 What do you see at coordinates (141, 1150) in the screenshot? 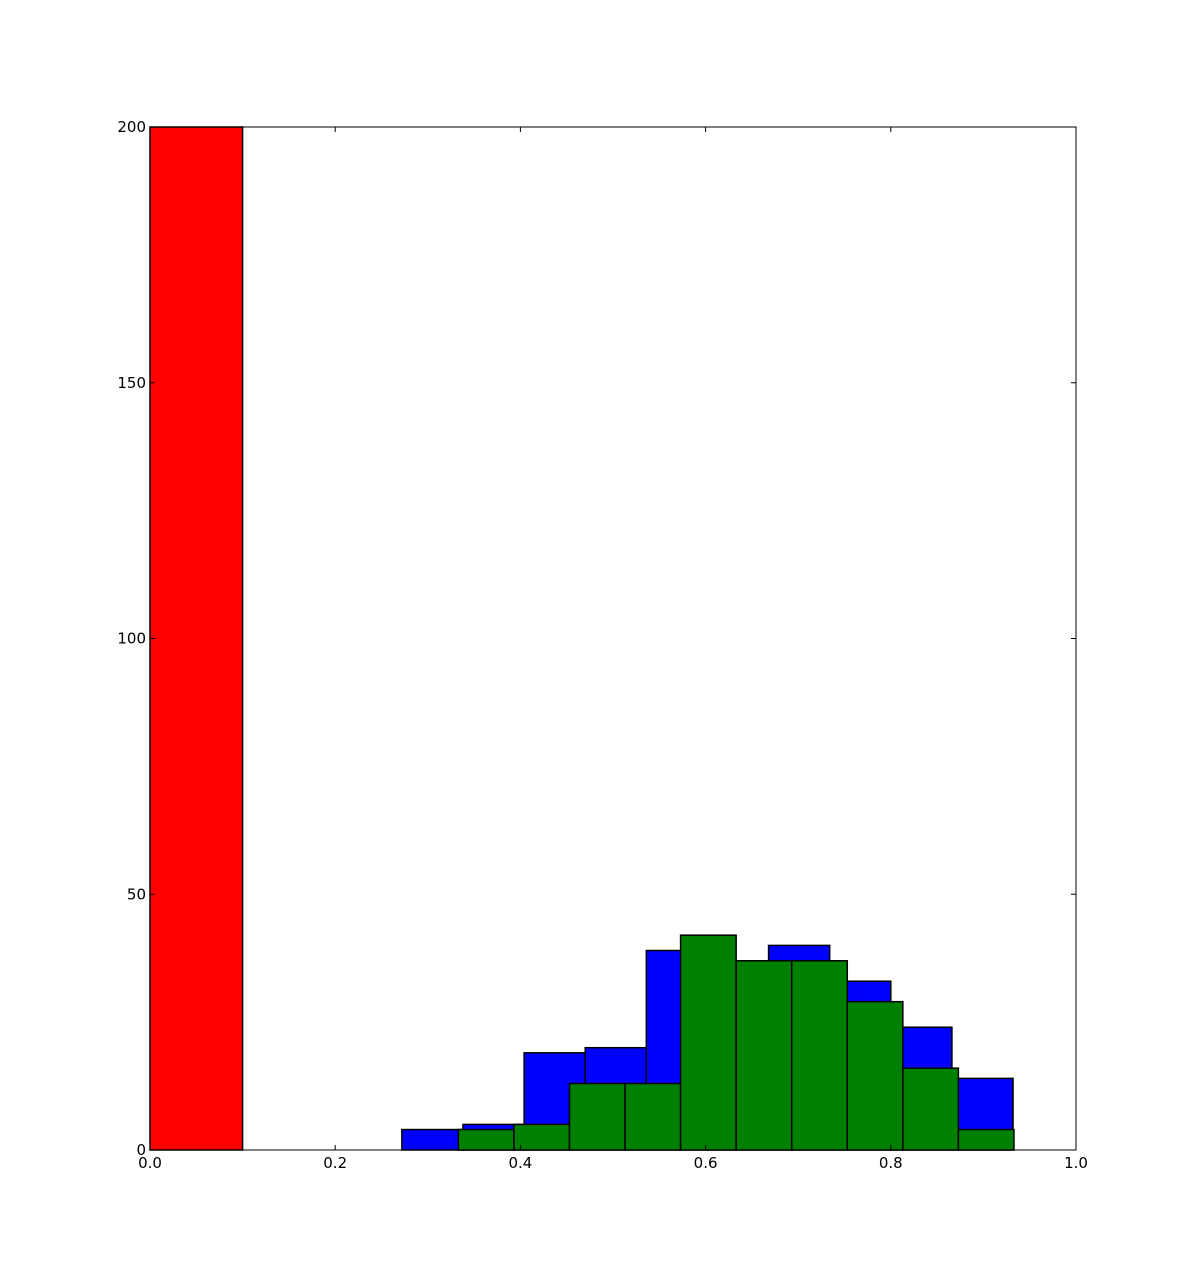
I see `y-tick-label: 0` at bounding box center [141, 1150].